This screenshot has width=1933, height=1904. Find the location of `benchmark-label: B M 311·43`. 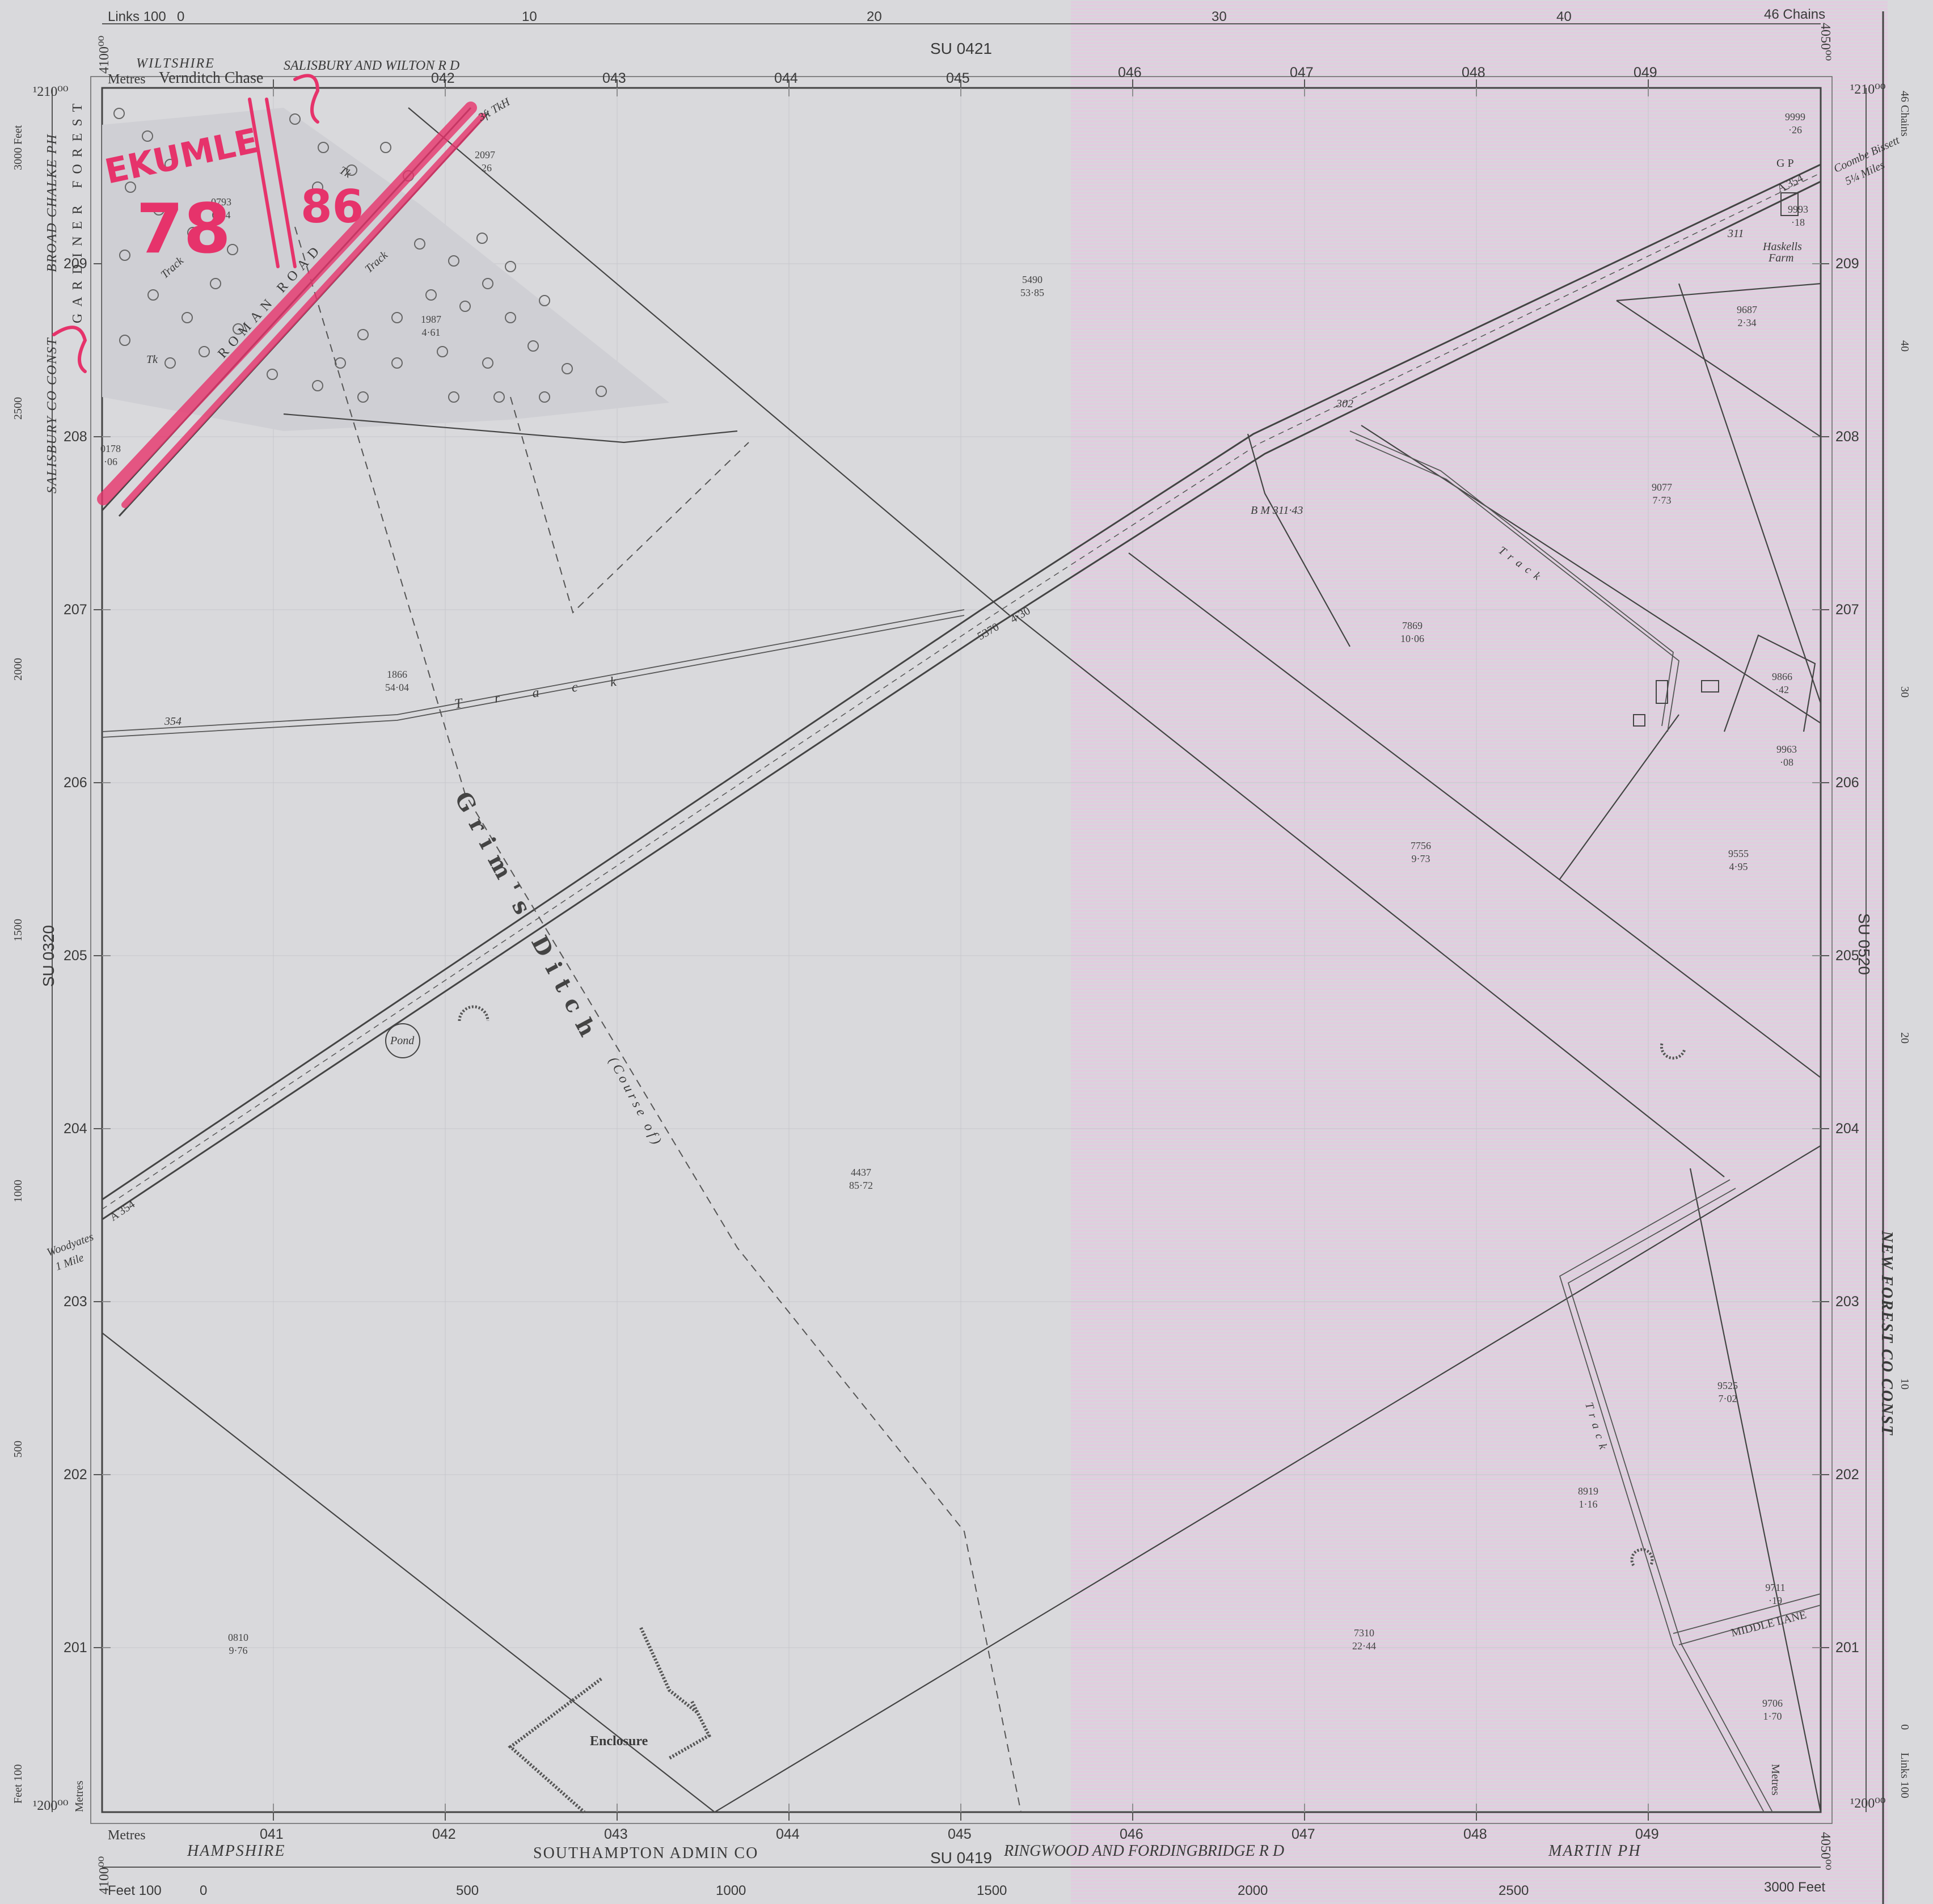

benchmark-label: B M 311·43 is located at coordinates (1277, 510).